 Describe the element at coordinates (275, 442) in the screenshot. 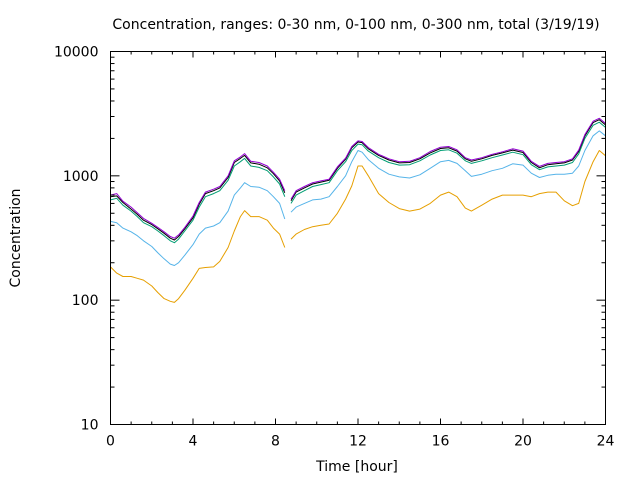

I see `x-tick-label: 8` at that location.